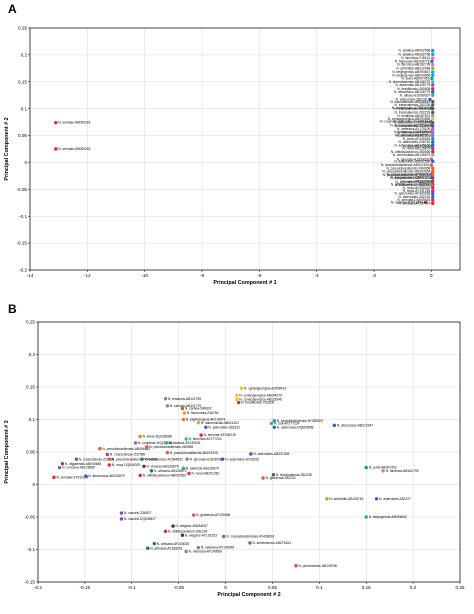  What do you see at coordinates (410, 102) in the screenshot?
I see `data-point-label: N. transvalensis-AB068844` at bounding box center [410, 102].